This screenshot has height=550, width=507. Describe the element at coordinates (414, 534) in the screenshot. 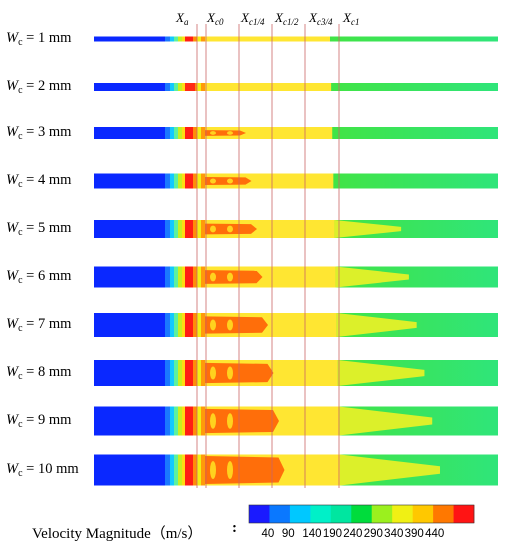

I see `legend-tick-label: 390` at that location.